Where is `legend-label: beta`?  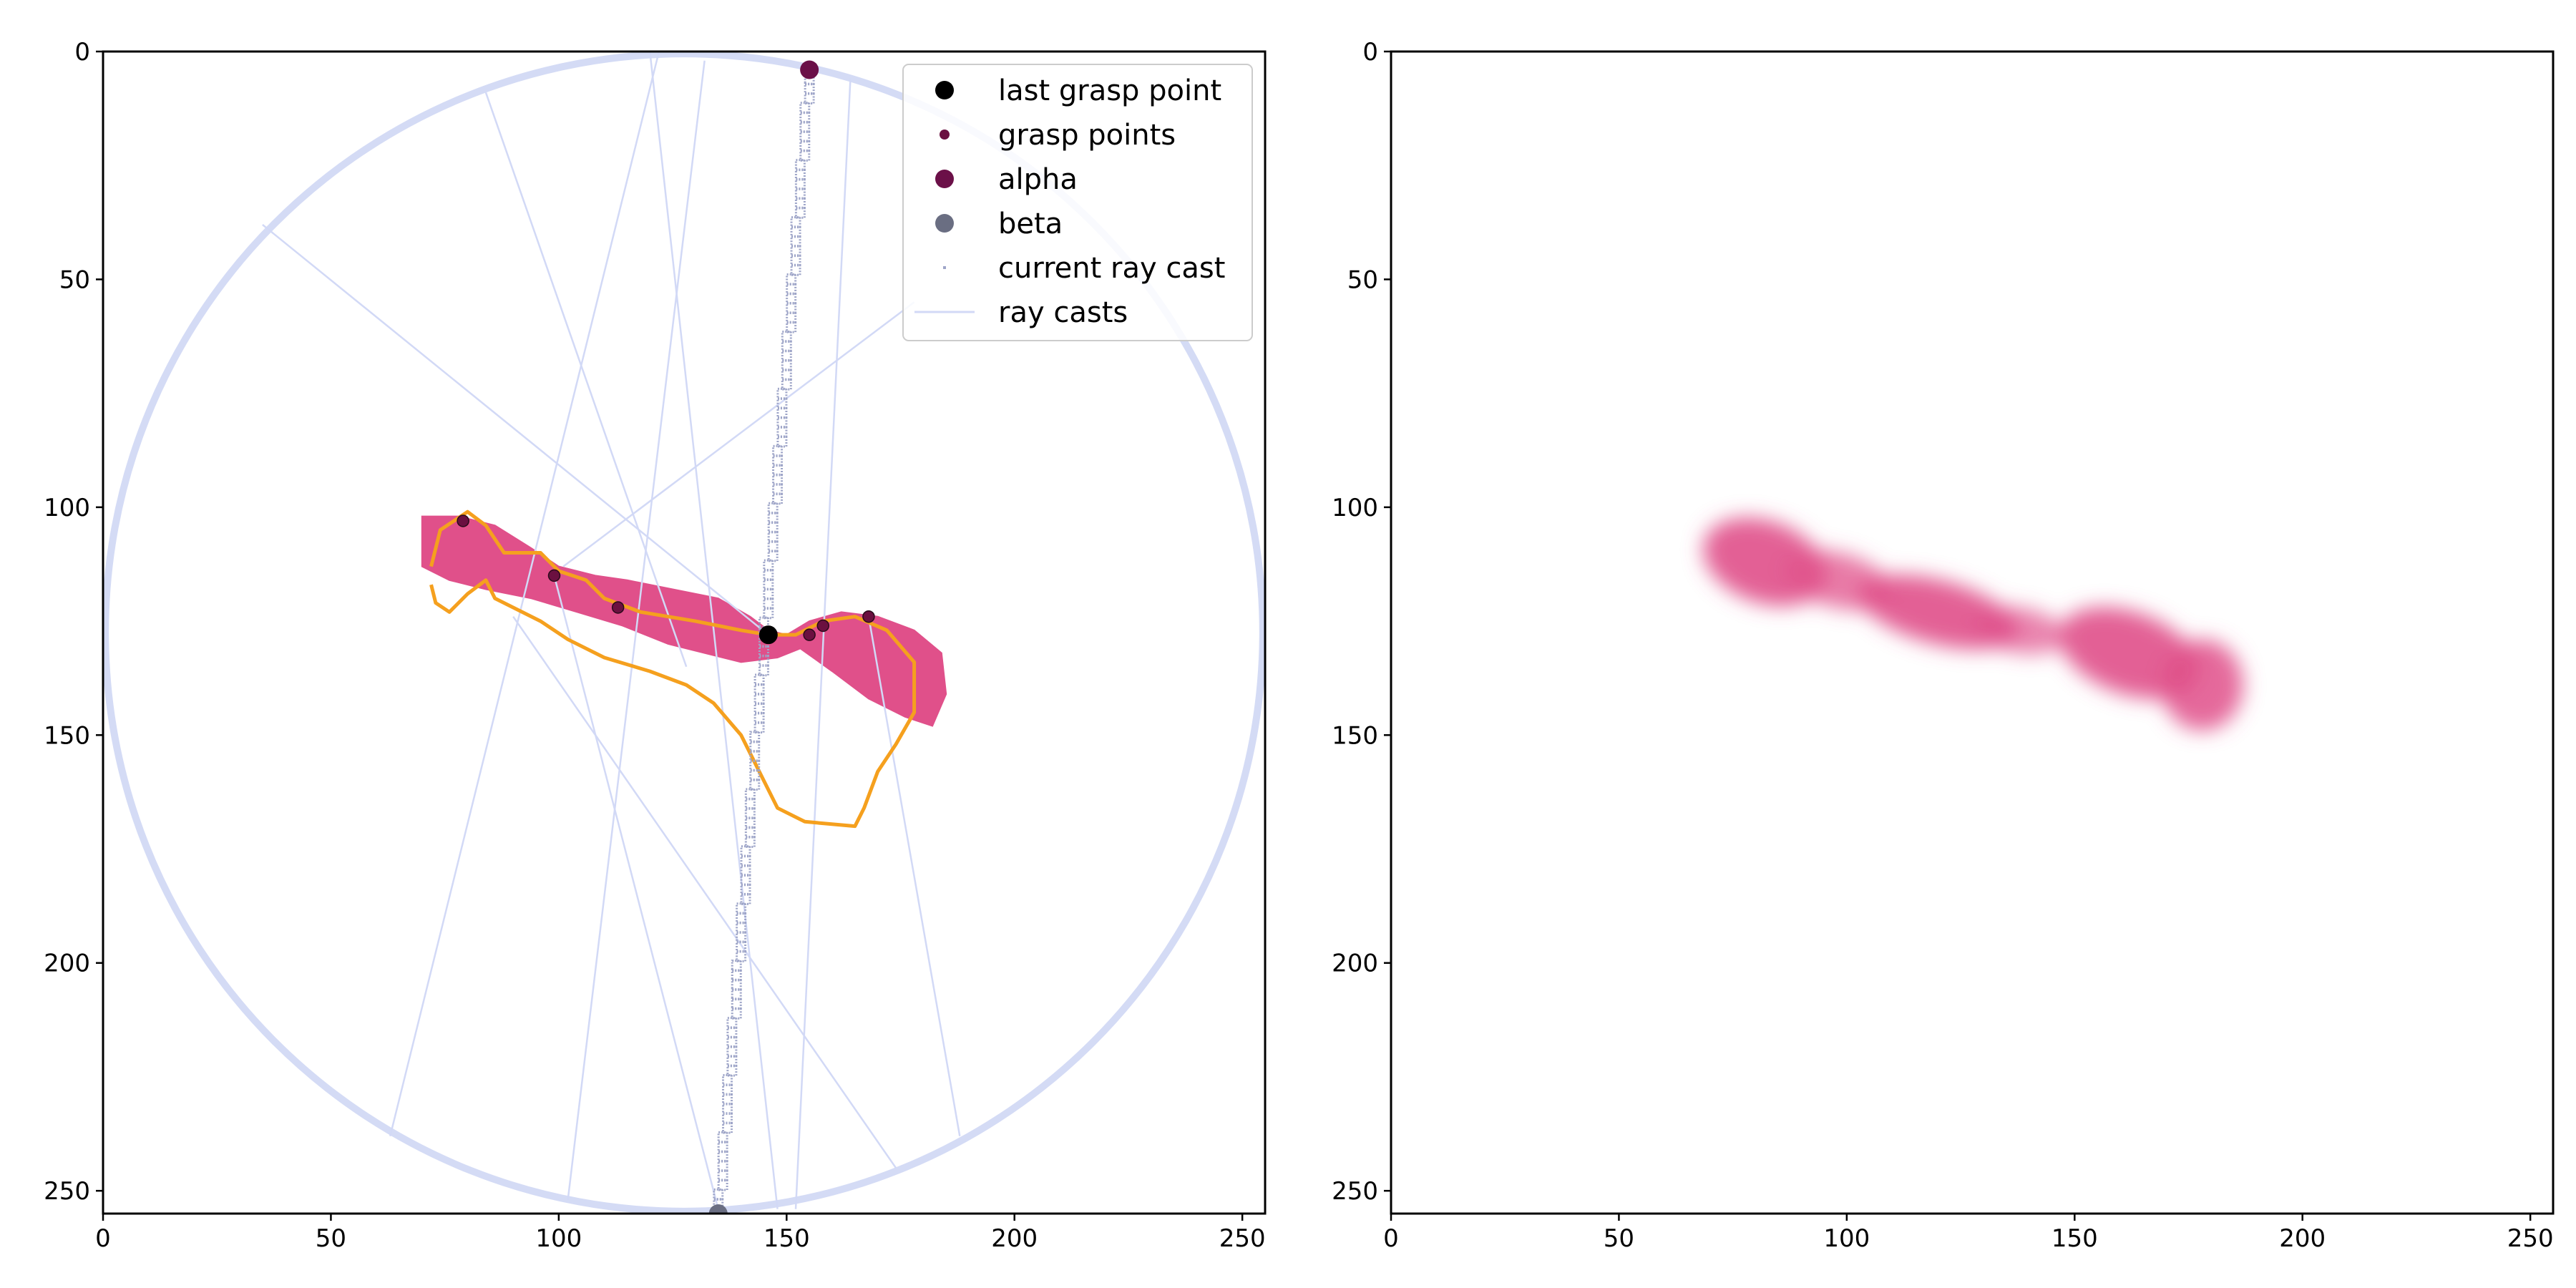
legend-label: beta is located at coordinates (1030, 224).